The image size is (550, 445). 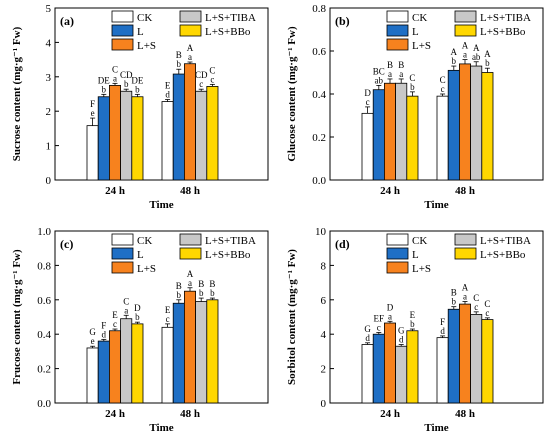 I want to click on uppercase-letter: G, so click(x=367, y=329).